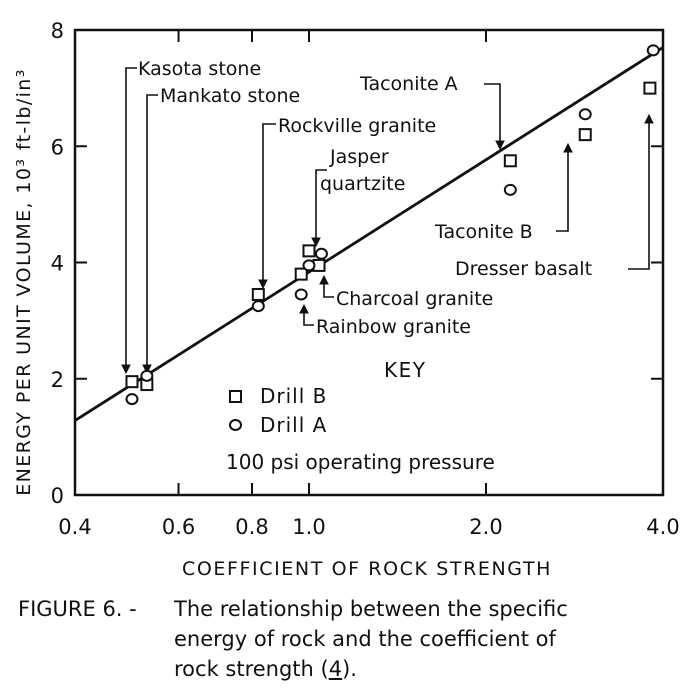  I want to click on y-tick-label: 2, so click(57, 380).